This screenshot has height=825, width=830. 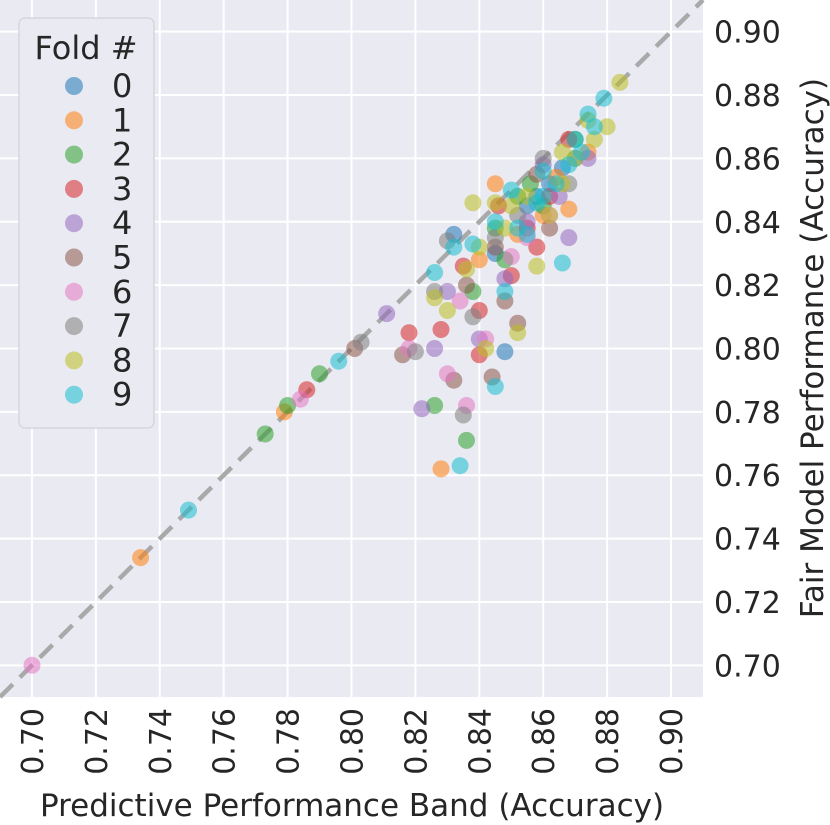 What do you see at coordinates (122, 326) in the screenshot?
I see `legend-label-fold-7: 7` at bounding box center [122, 326].